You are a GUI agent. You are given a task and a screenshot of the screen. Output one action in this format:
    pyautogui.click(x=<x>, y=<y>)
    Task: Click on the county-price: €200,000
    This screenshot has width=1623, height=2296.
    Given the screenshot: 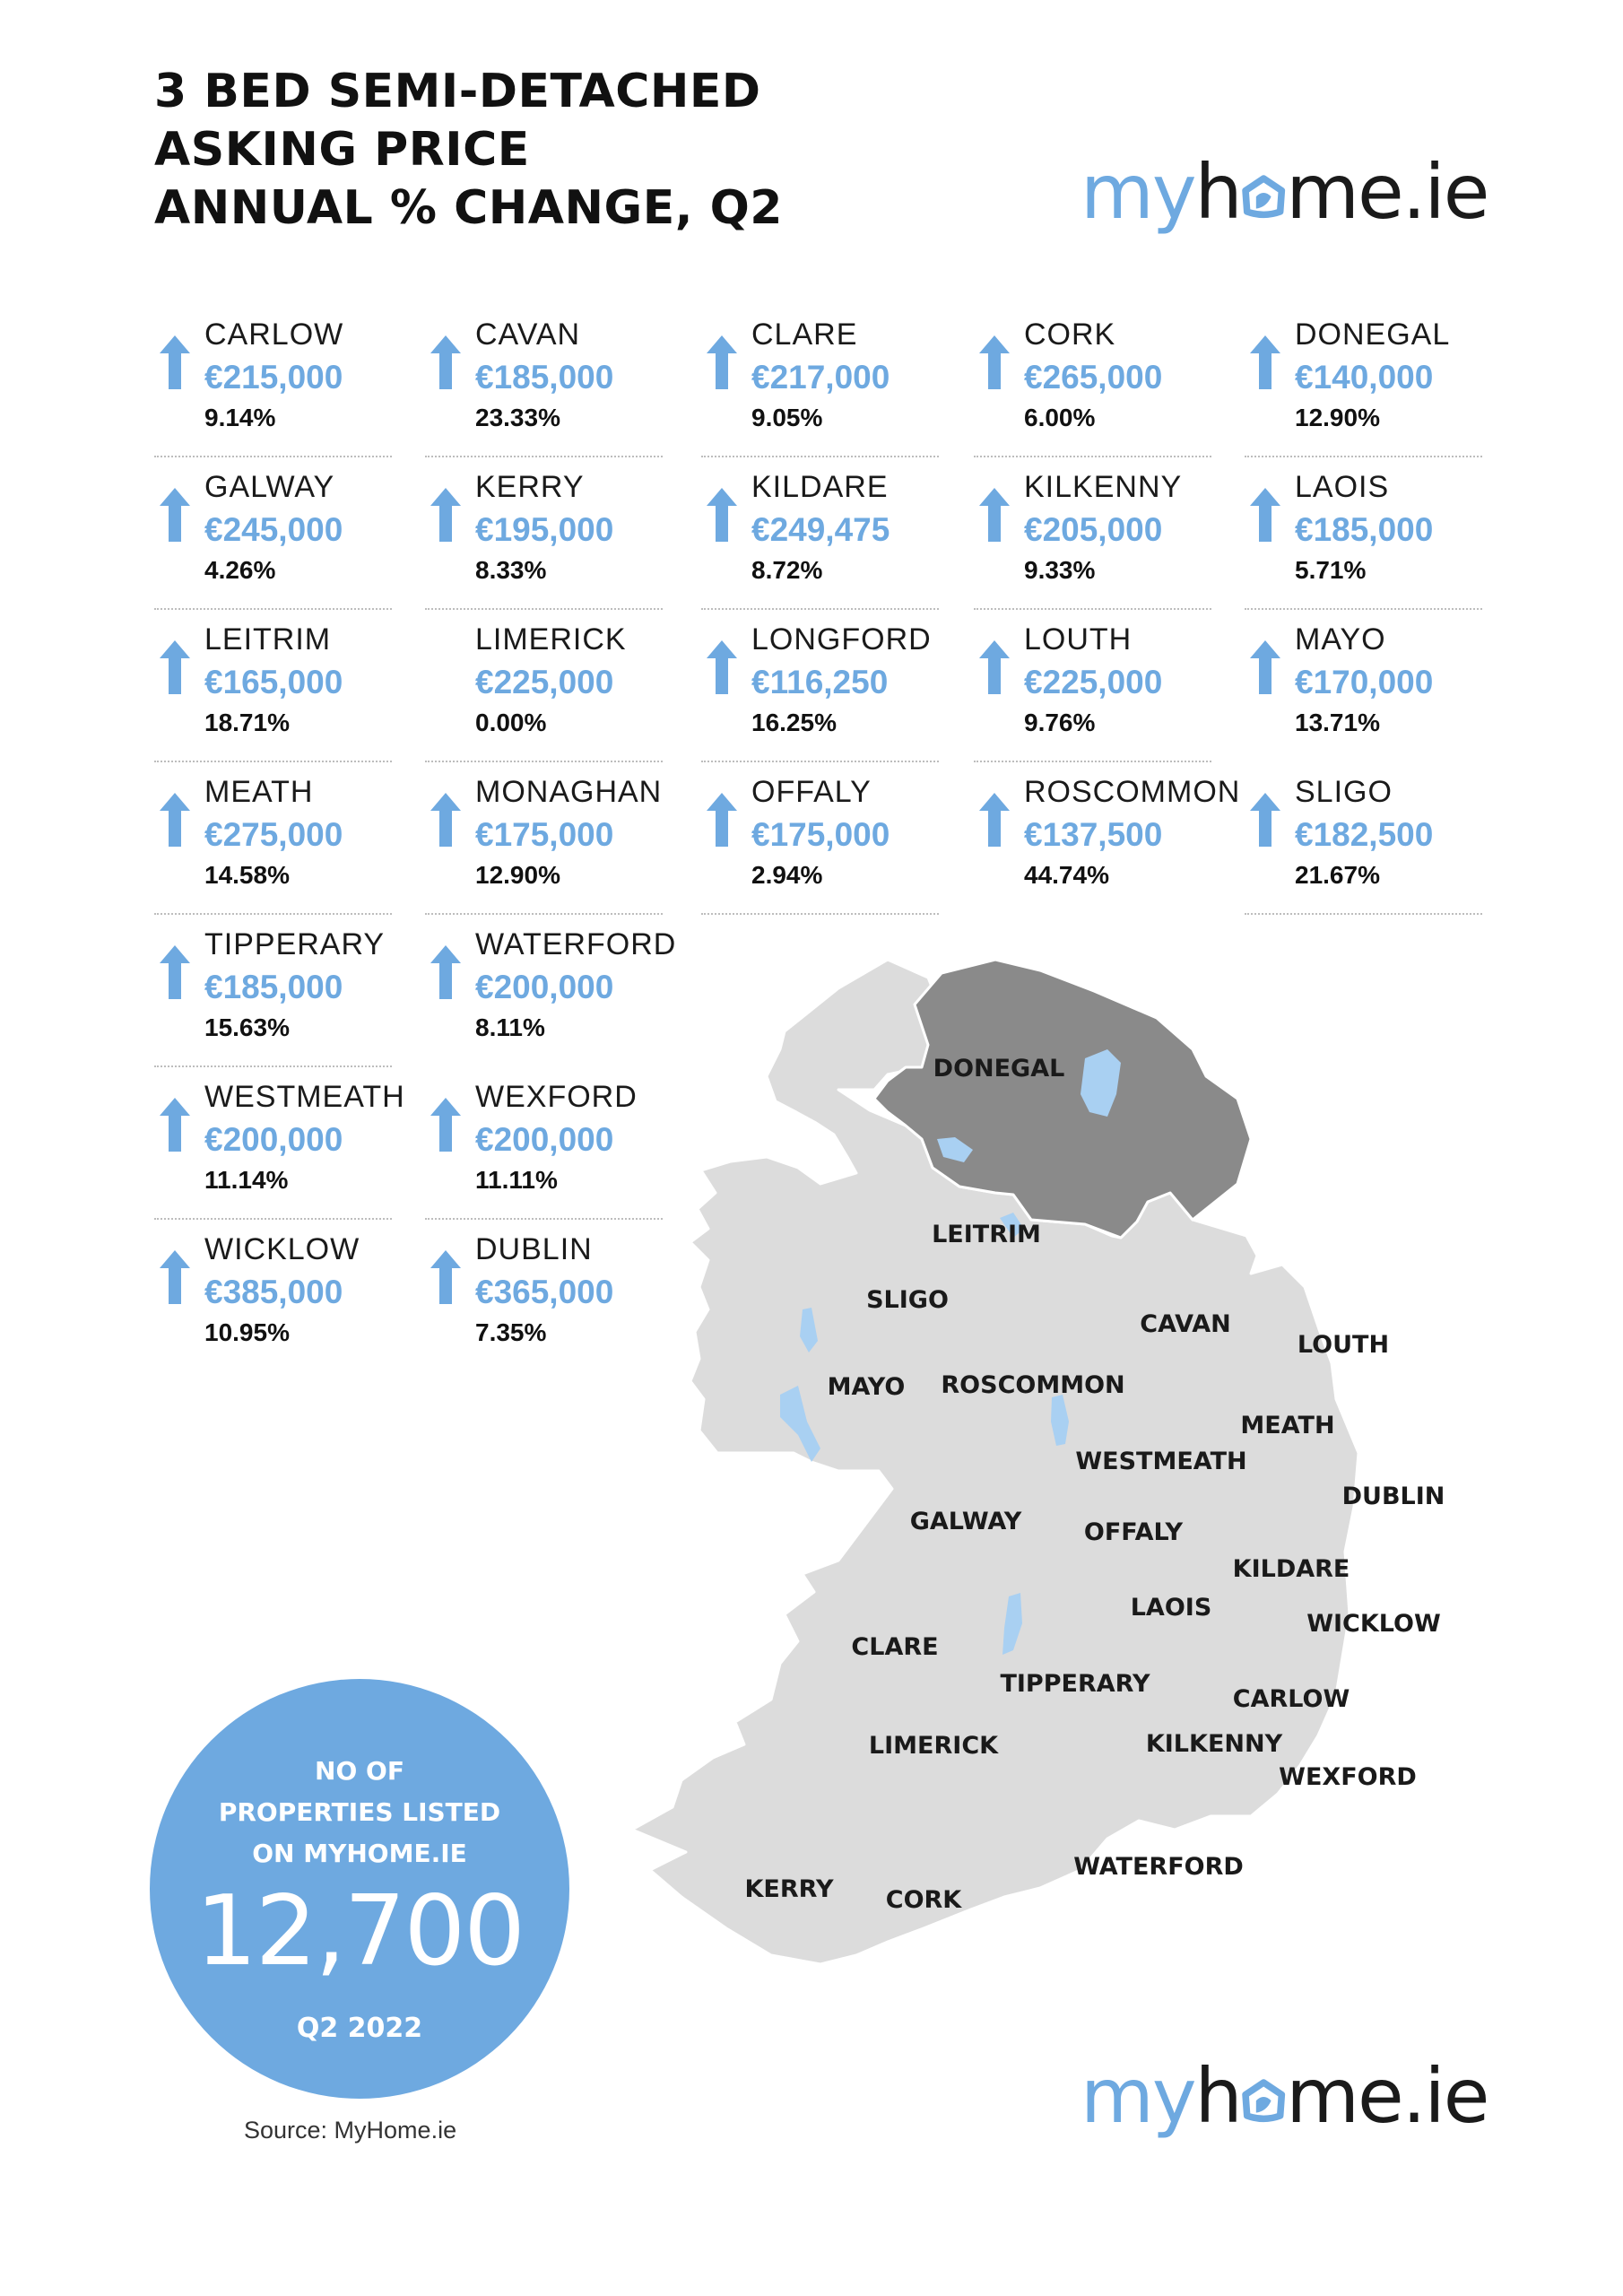 What is the action you would take?
    pyautogui.click(x=273, y=1139)
    